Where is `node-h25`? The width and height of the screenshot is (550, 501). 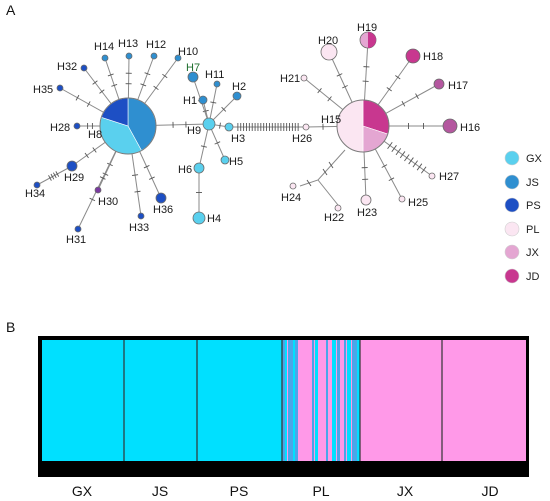 node-h25 is located at coordinates (402, 199).